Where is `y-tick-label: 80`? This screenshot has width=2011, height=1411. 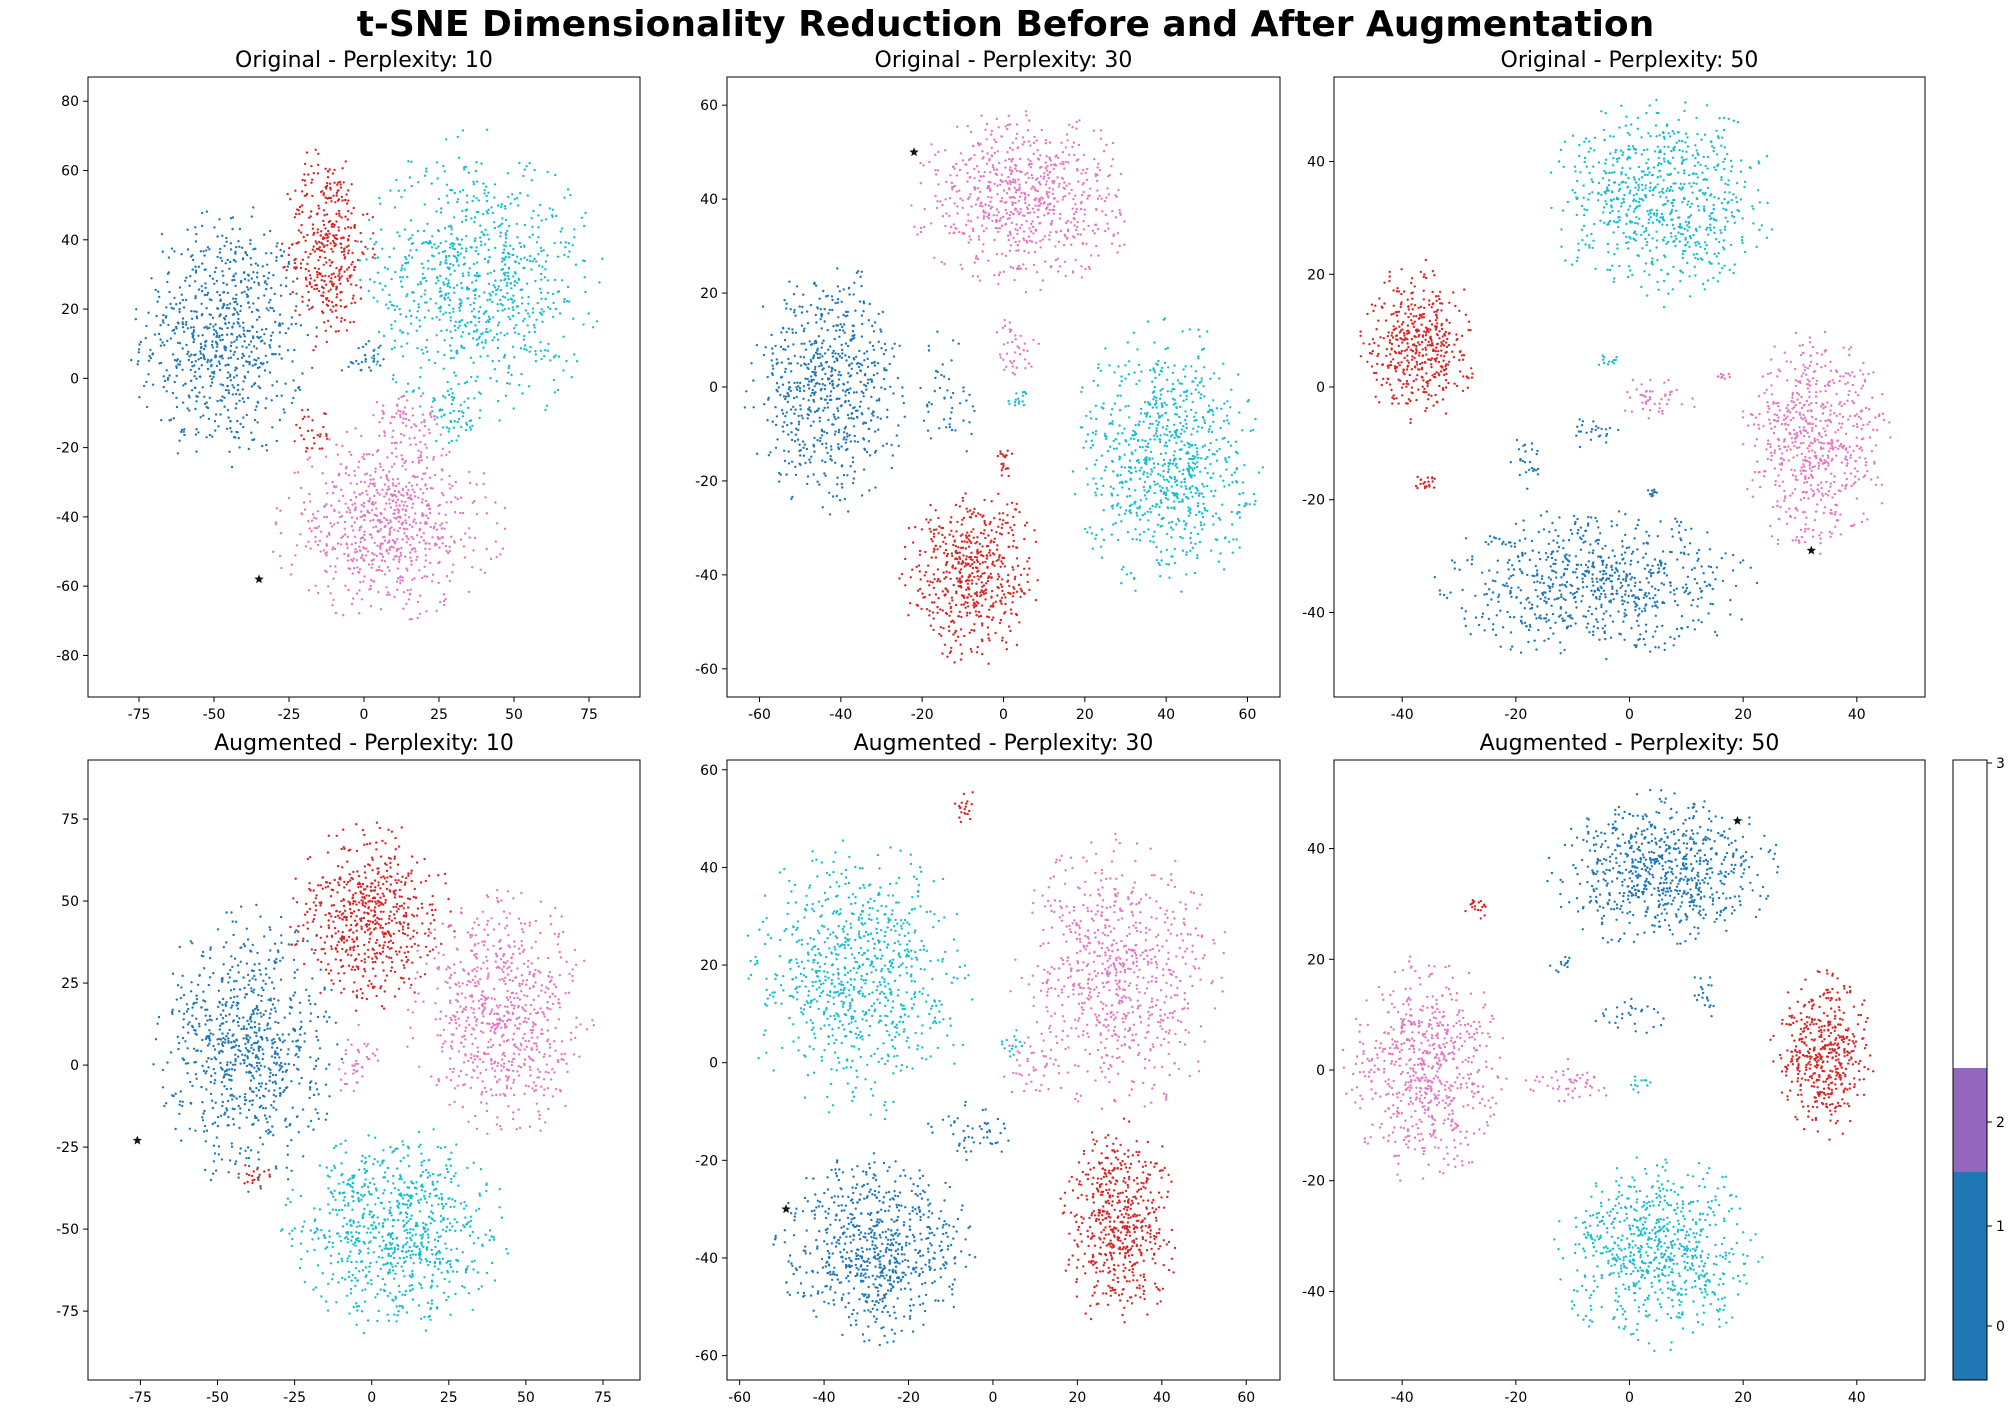
y-tick-label: 80 is located at coordinates (70, 102).